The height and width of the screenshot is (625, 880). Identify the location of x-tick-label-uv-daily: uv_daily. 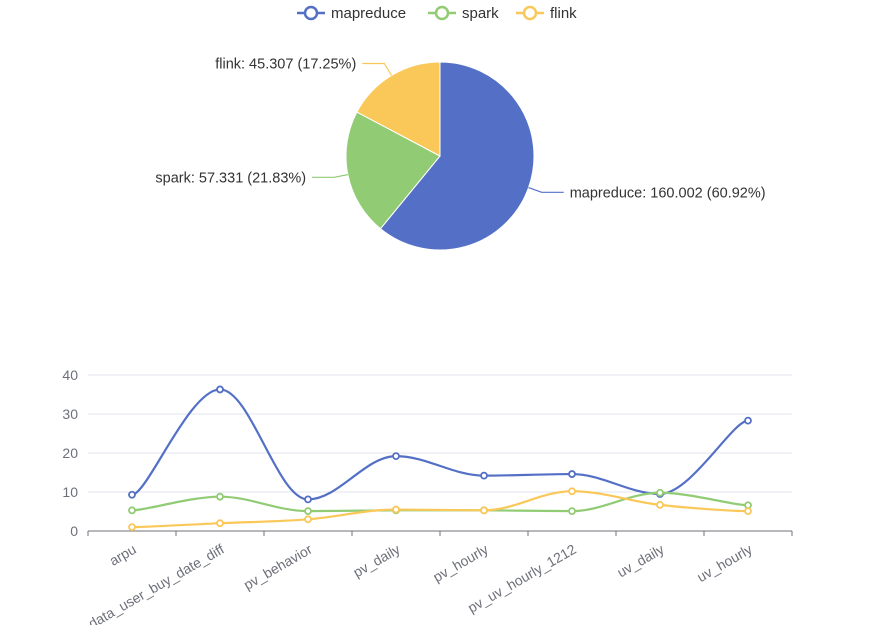
(640, 561).